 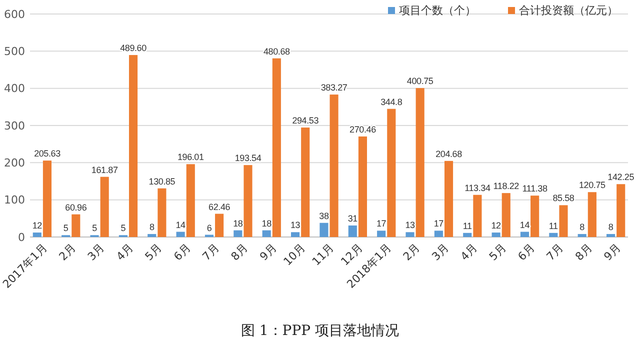 What do you see at coordinates (14, 51) in the screenshot?
I see `y-tick-label: 500` at bounding box center [14, 51].